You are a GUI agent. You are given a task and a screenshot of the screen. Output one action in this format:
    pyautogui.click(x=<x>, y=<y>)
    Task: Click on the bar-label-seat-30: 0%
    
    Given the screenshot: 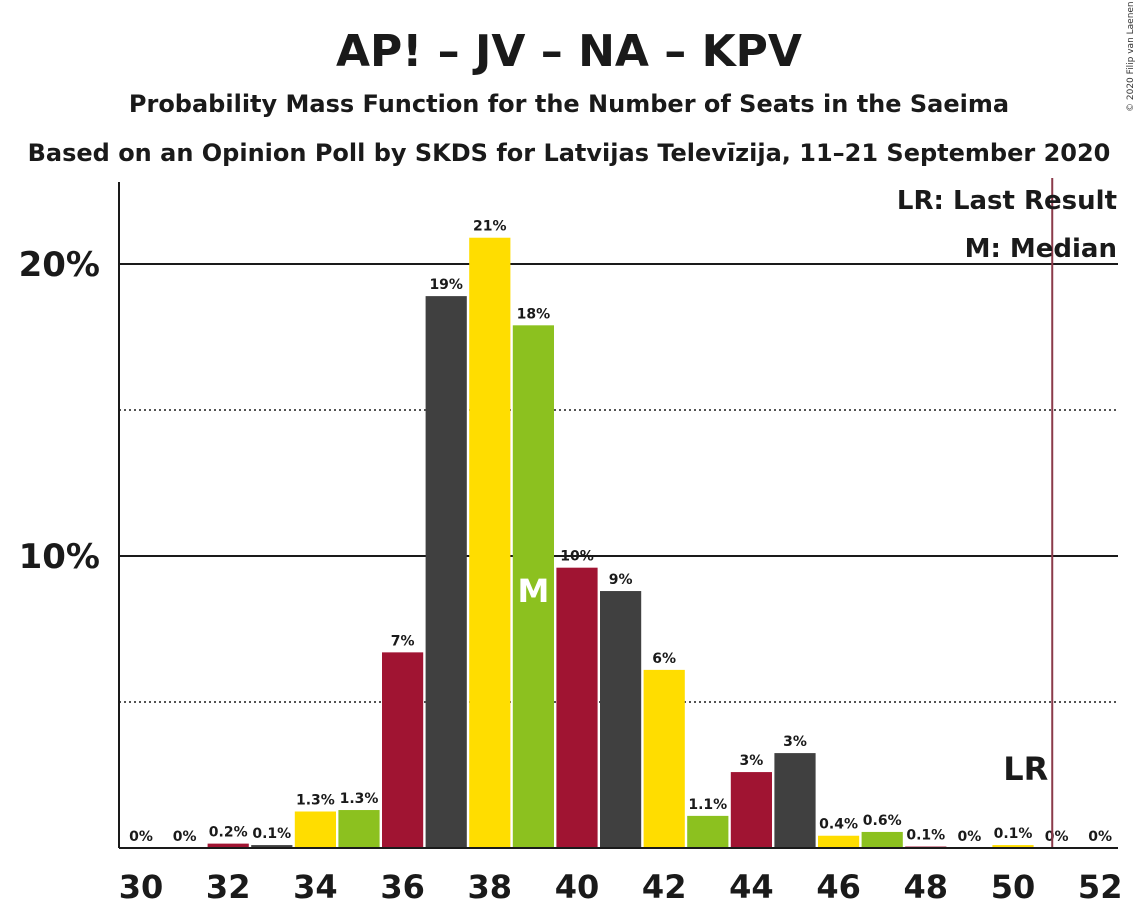 What is the action you would take?
    pyautogui.click(x=141, y=837)
    